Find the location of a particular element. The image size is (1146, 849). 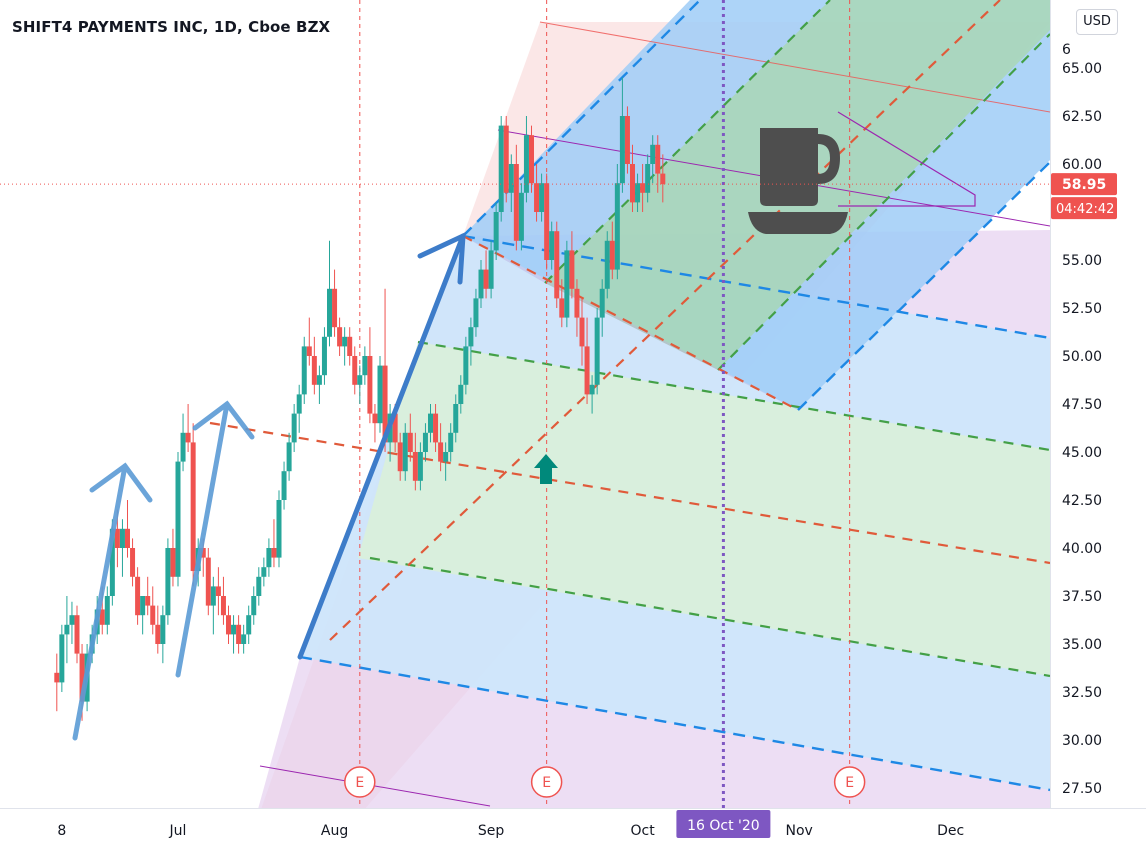

earnings-marker-label: E is located at coordinates (546, 783).